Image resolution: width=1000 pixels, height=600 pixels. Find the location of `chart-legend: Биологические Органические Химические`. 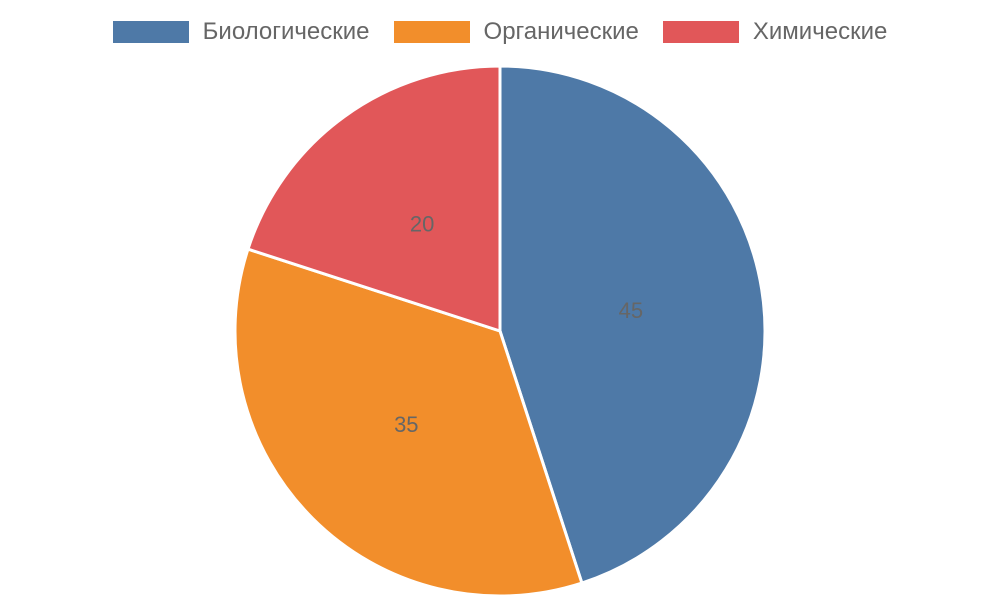

chart-legend: Биологические Органические Химические is located at coordinates (500, 32).